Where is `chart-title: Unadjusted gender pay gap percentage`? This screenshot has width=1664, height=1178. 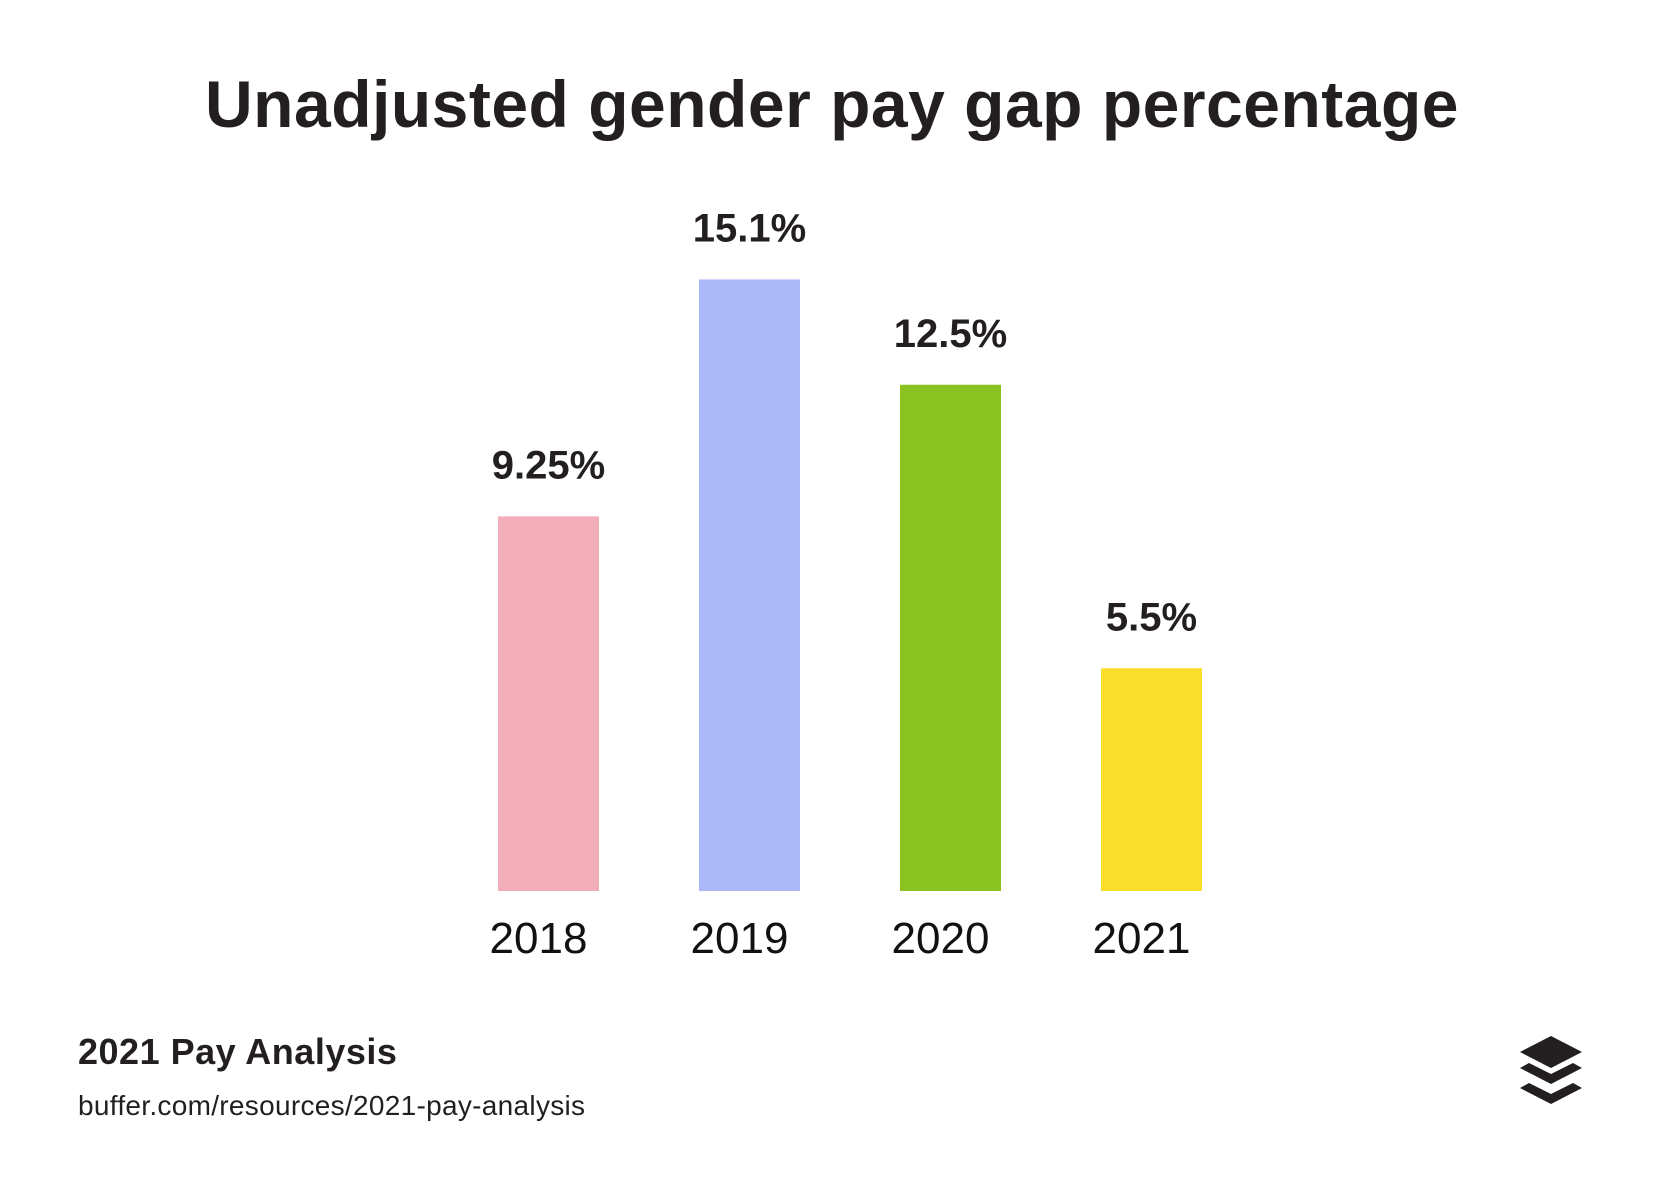
chart-title: Unadjusted gender pay gap percentage is located at coordinates (832, 104).